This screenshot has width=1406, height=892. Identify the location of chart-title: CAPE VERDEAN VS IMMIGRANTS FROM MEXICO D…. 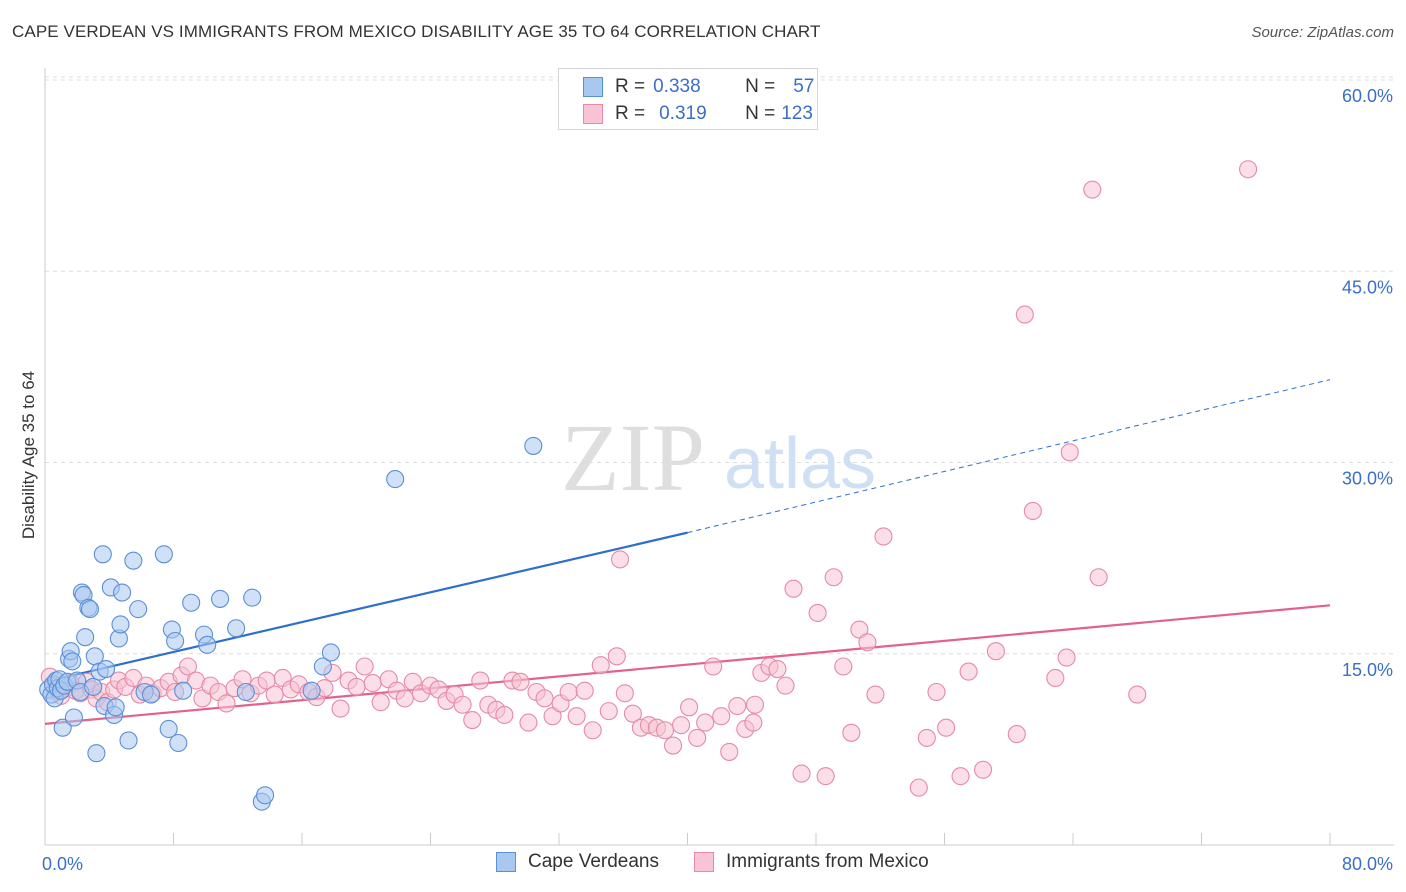
(416, 31).